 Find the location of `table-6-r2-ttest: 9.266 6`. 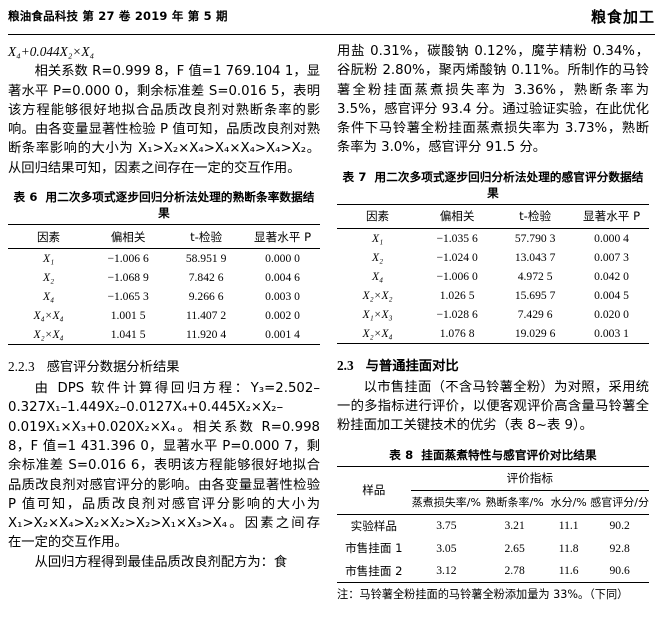

table-6-r2-ttest: 9.266 6 is located at coordinates (206, 297).